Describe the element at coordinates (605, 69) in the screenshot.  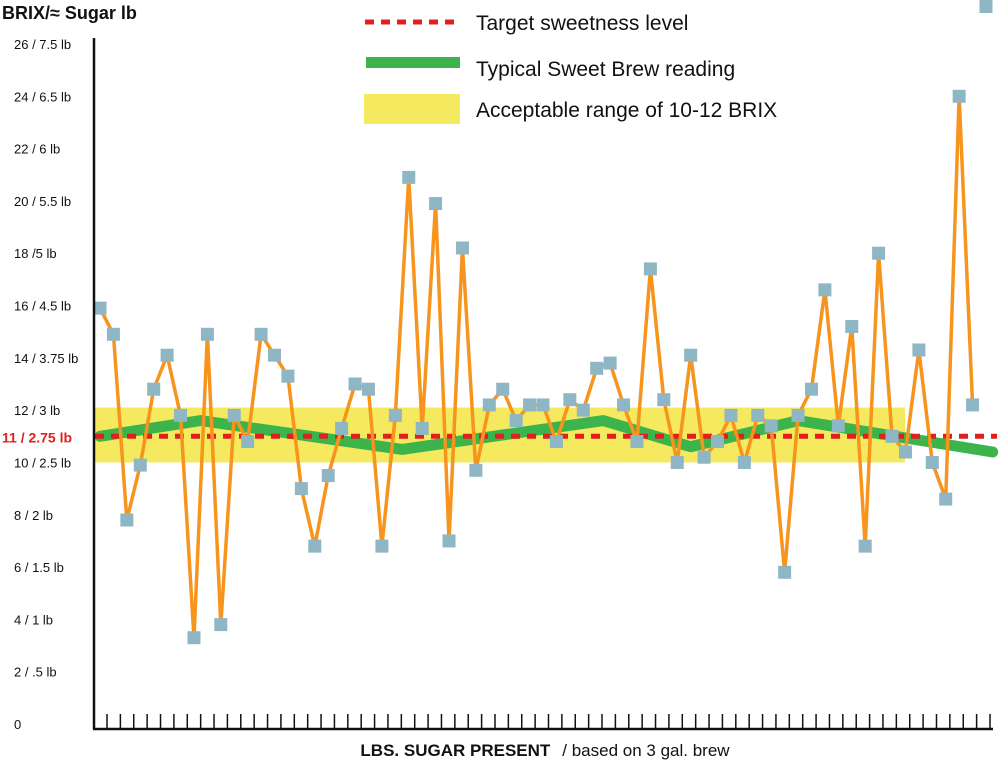
I see `legend-typical-label: Typical Sweet Brew reading` at that location.